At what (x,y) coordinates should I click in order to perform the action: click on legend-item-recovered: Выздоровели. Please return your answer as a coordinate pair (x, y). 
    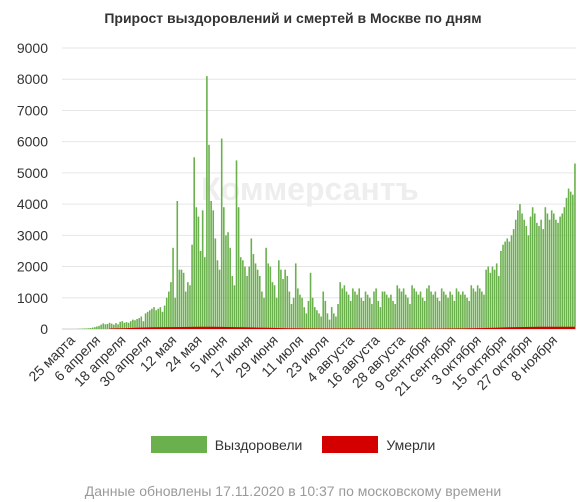
    Looking at the image, I should click on (226, 444).